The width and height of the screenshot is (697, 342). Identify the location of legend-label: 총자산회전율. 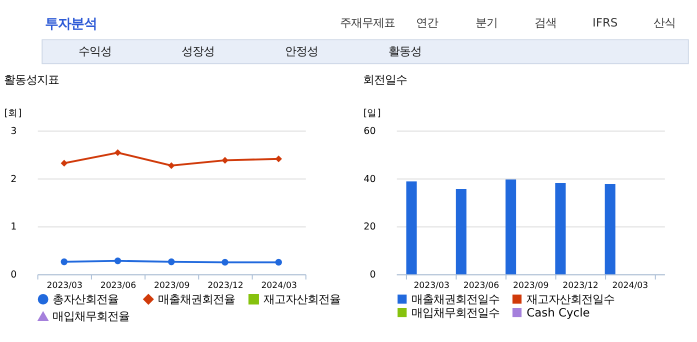
(85, 299).